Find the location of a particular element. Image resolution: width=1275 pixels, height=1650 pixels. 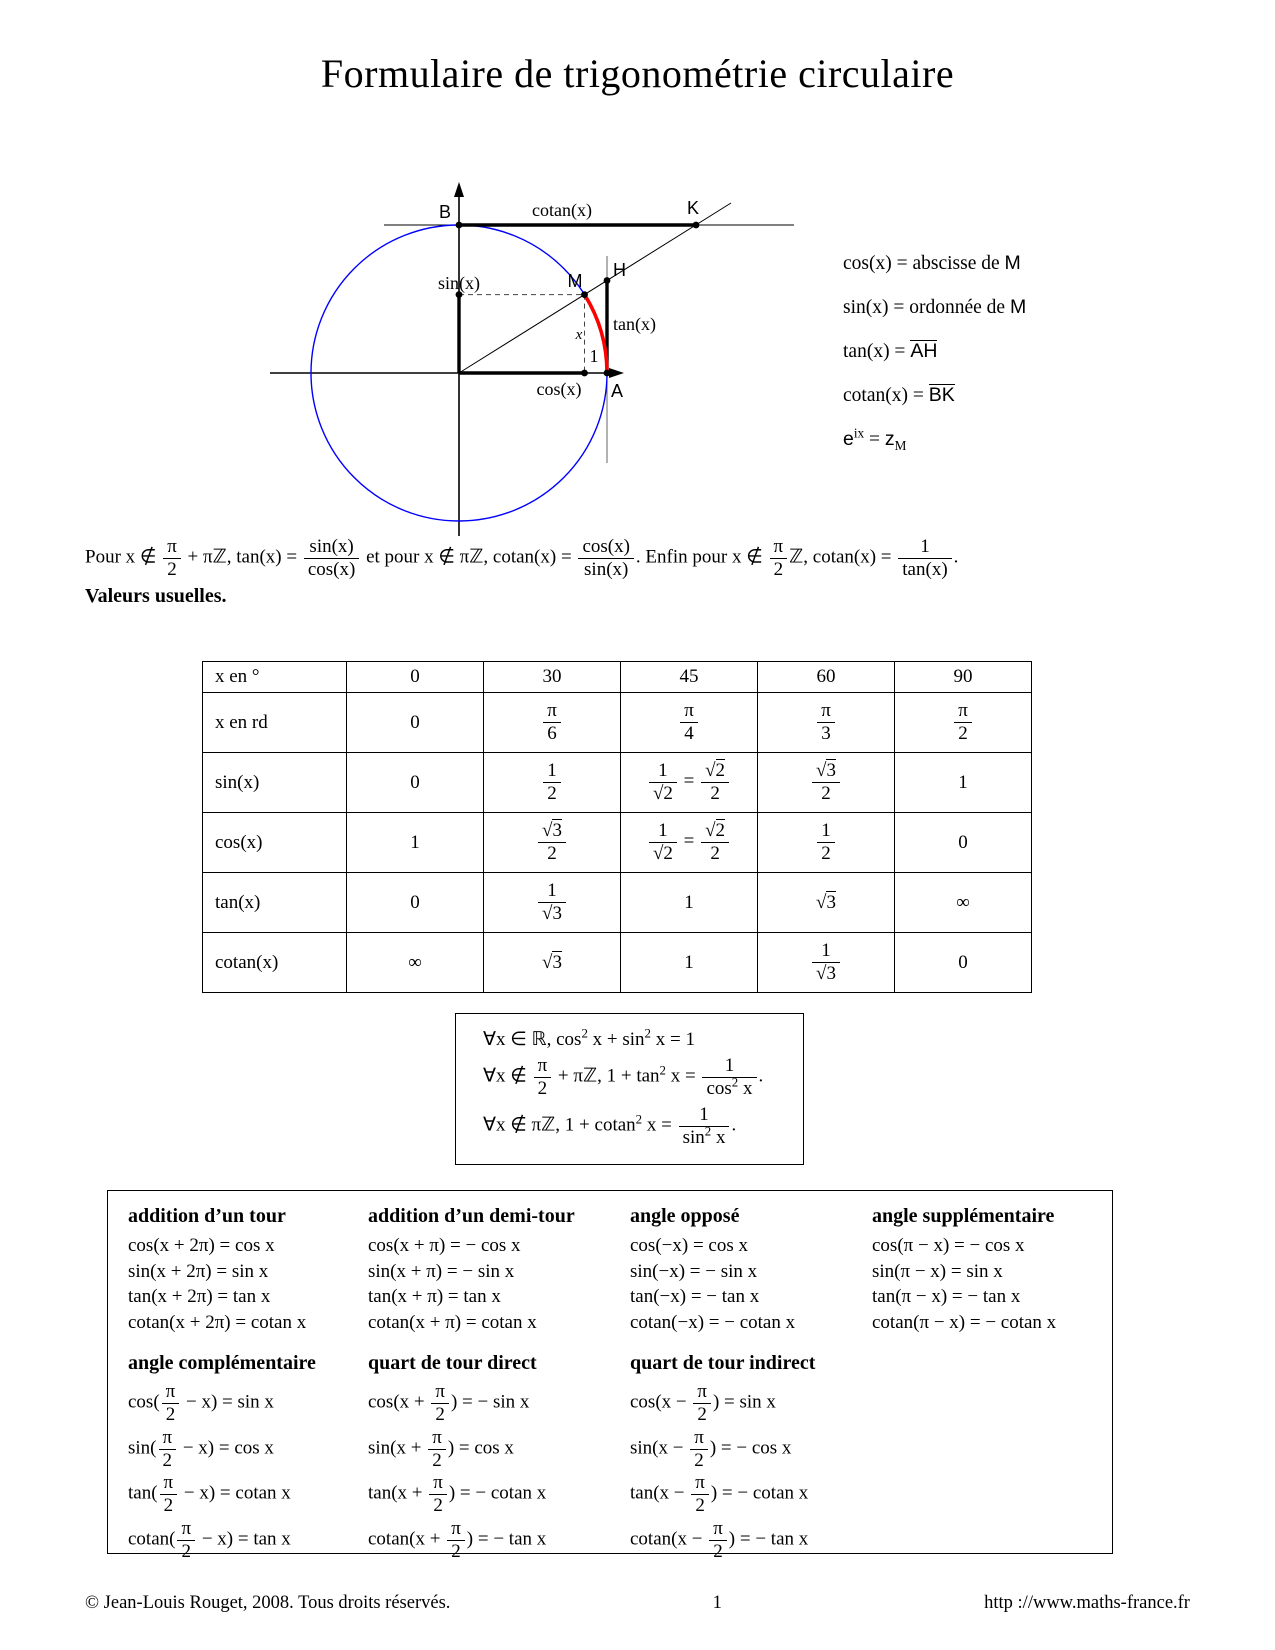

formula-line: cotan(x + 2π) = cotan x is located at coordinates (217, 1322).